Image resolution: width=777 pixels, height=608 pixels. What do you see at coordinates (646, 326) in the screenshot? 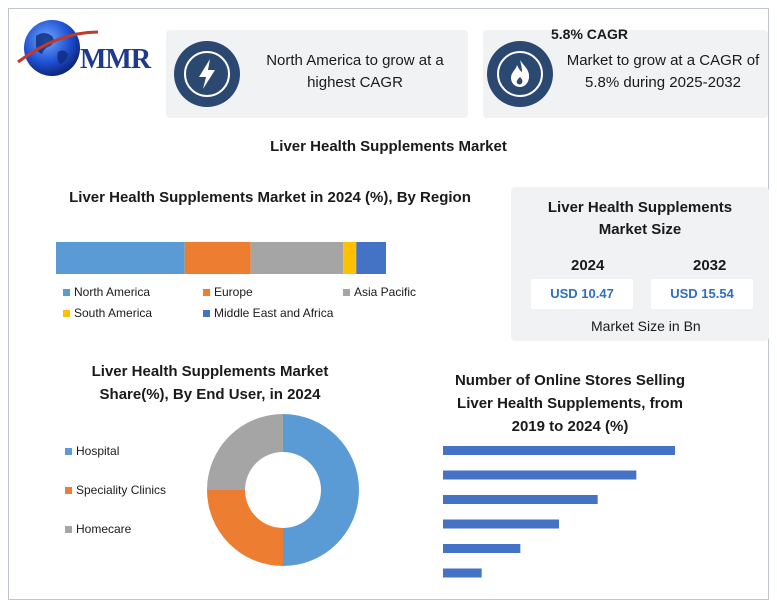
I see `market-size-note: Market Size in Bn` at bounding box center [646, 326].